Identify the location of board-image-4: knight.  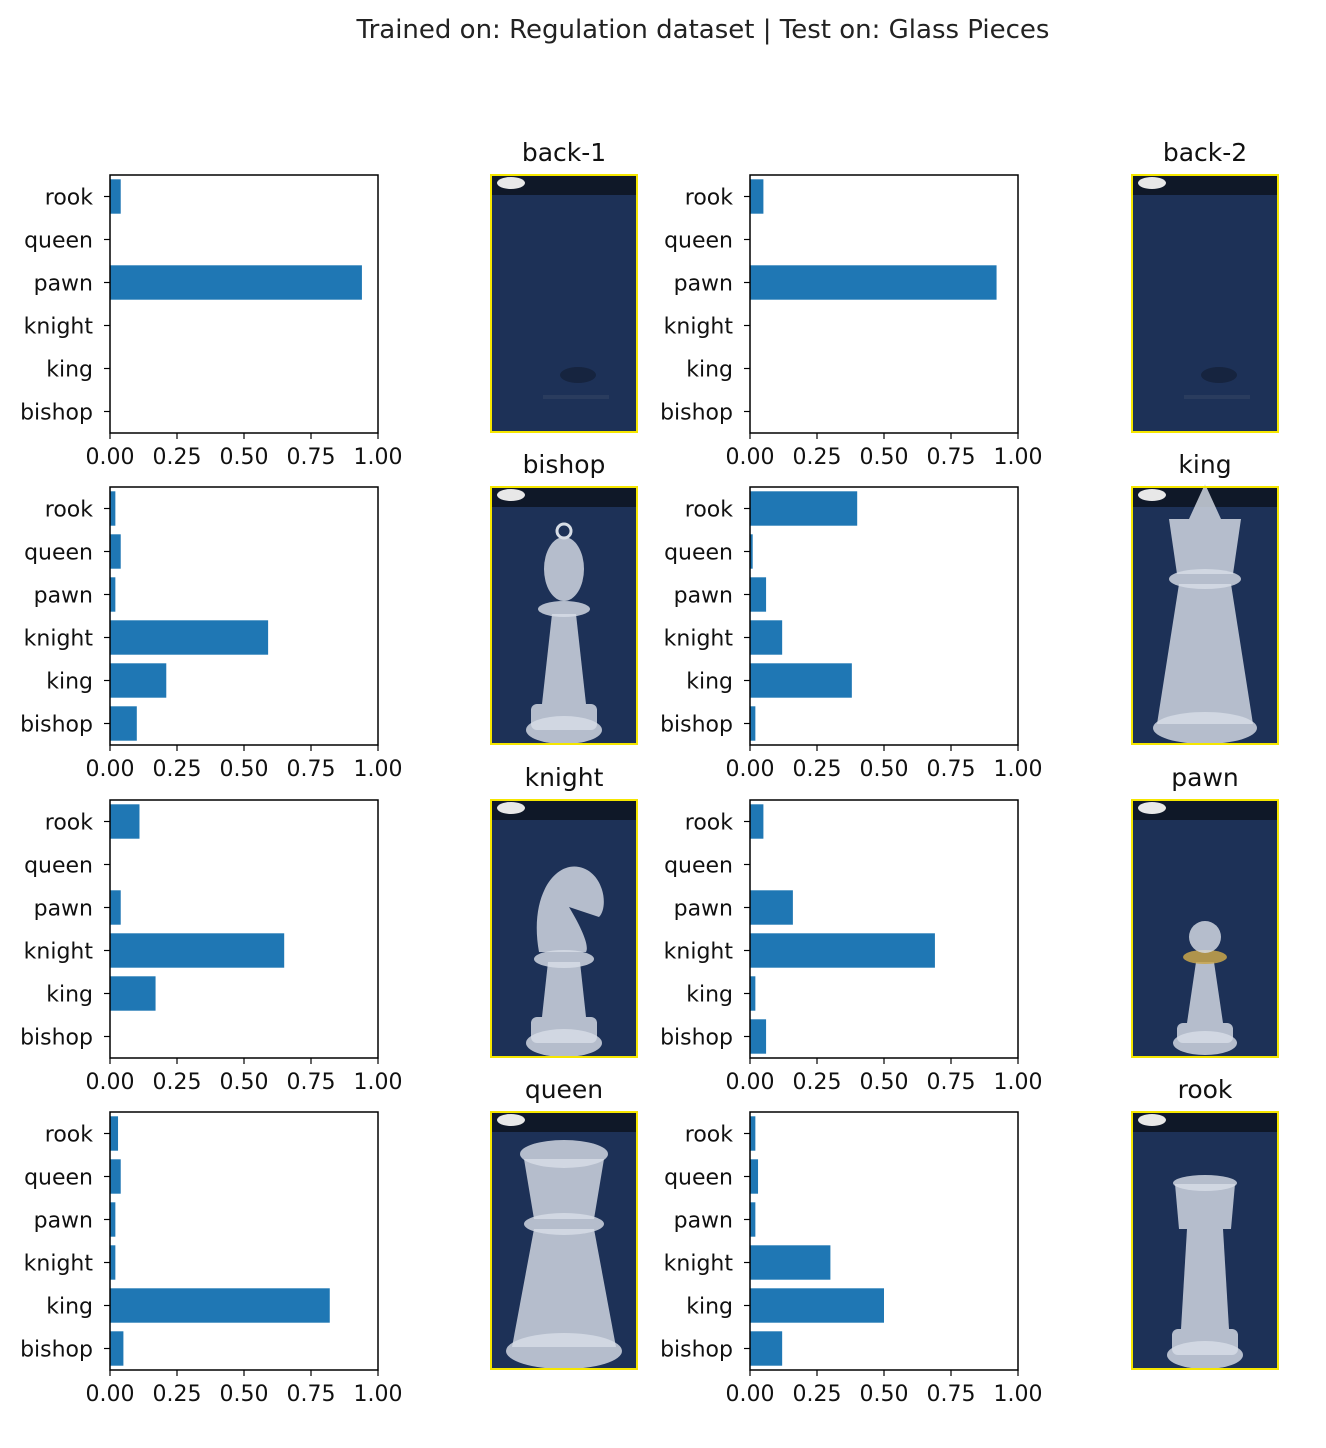
(564, 910).